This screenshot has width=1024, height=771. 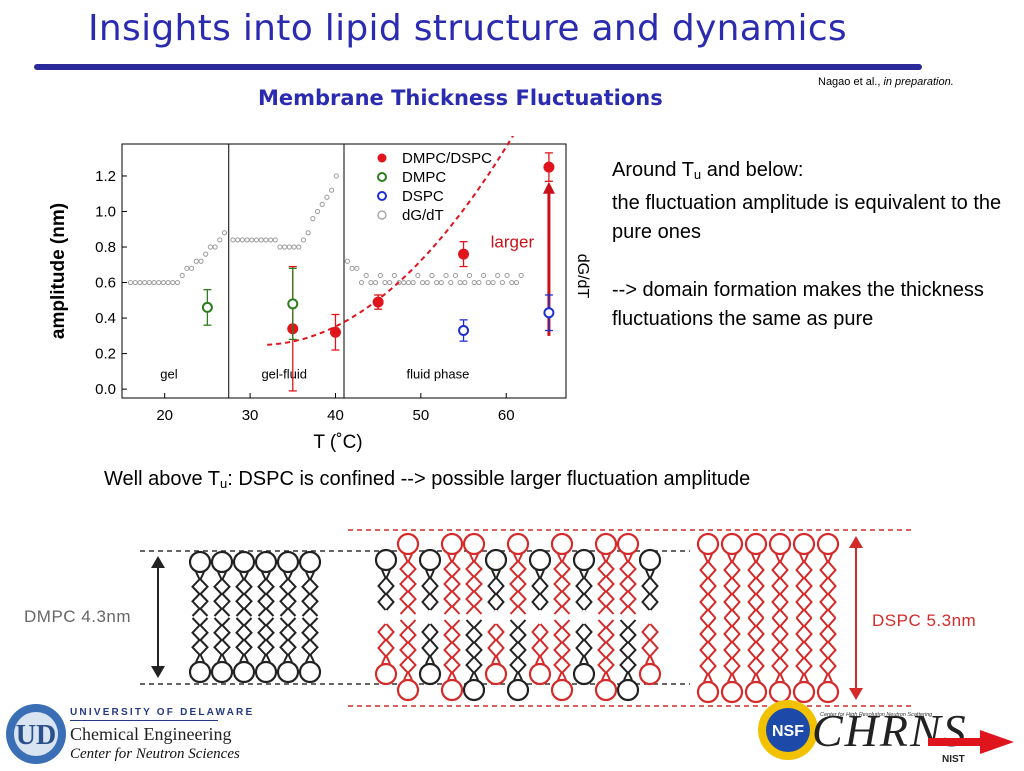 I want to click on dmpc-arrow-head-up, so click(x=158, y=562).